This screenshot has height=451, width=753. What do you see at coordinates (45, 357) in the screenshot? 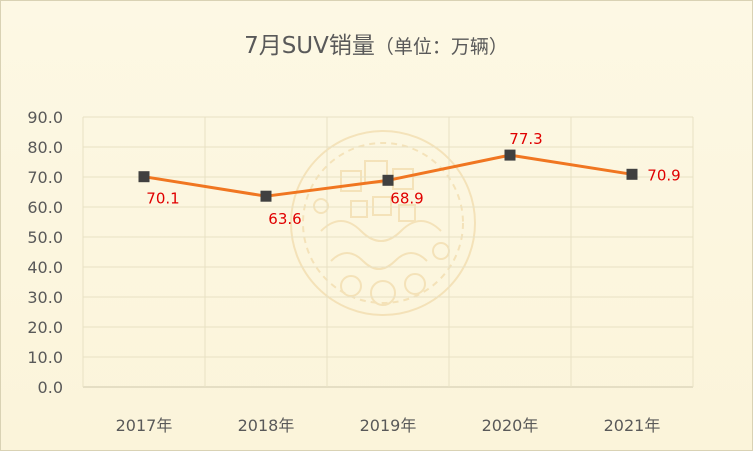
I see `y-tick-label: 10.0` at bounding box center [45, 357].